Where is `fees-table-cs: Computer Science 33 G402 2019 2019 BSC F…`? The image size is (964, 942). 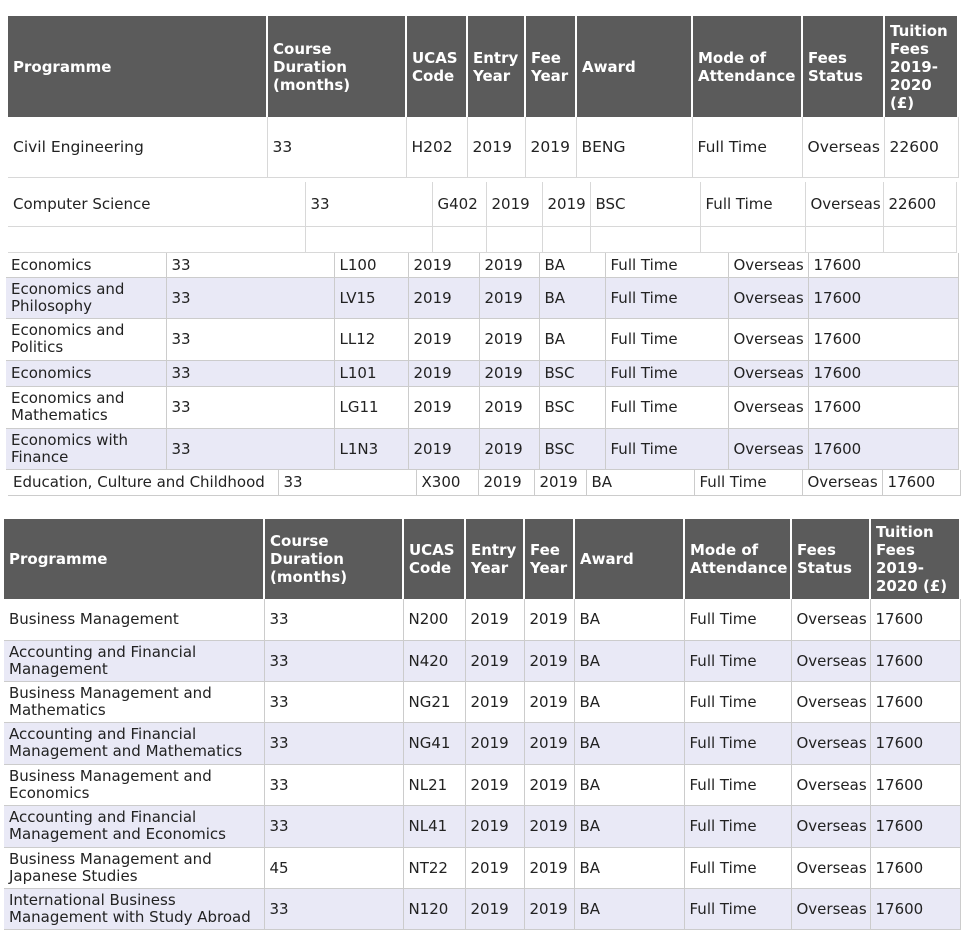 fees-table-cs: Computer Science 33 G402 2019 2019 BSC F… is located at coordinates (482, 217).